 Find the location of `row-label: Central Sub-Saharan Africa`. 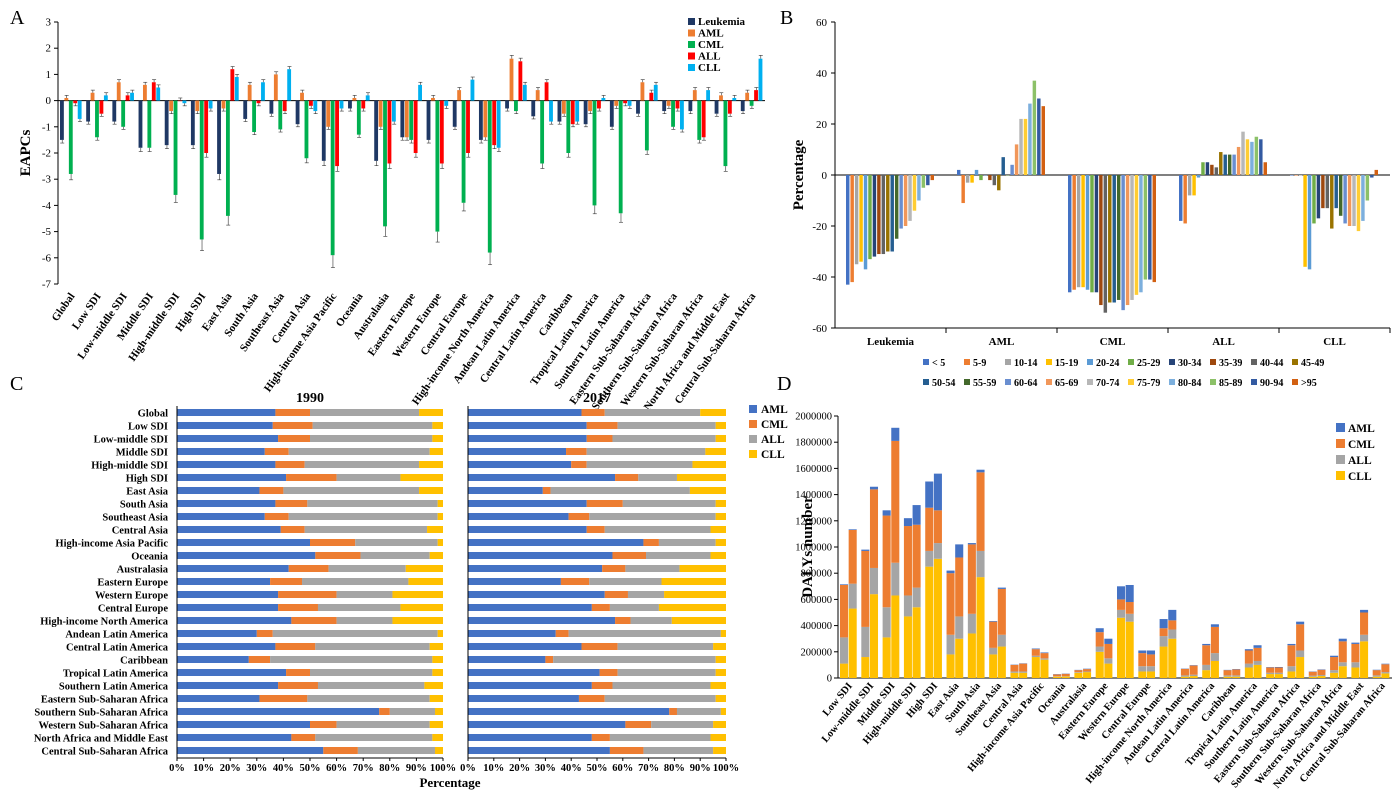

row-label: Central Sub-Saharan Africa is located at coordinates (104, 752).